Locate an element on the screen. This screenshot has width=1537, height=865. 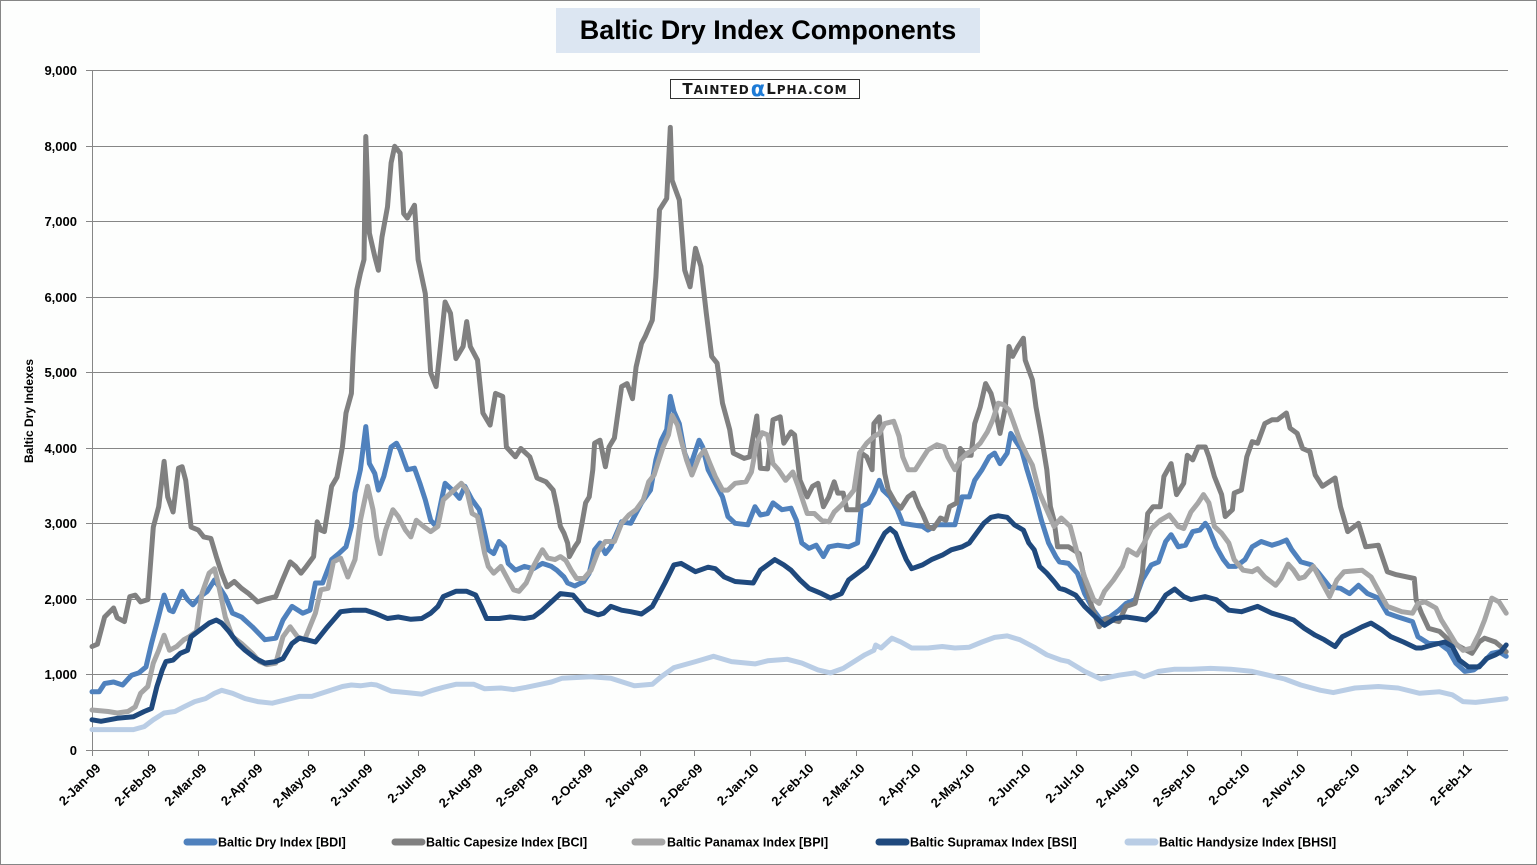
x-tick-label: 2-Aug-10 is located at coordinates (1118, 786).